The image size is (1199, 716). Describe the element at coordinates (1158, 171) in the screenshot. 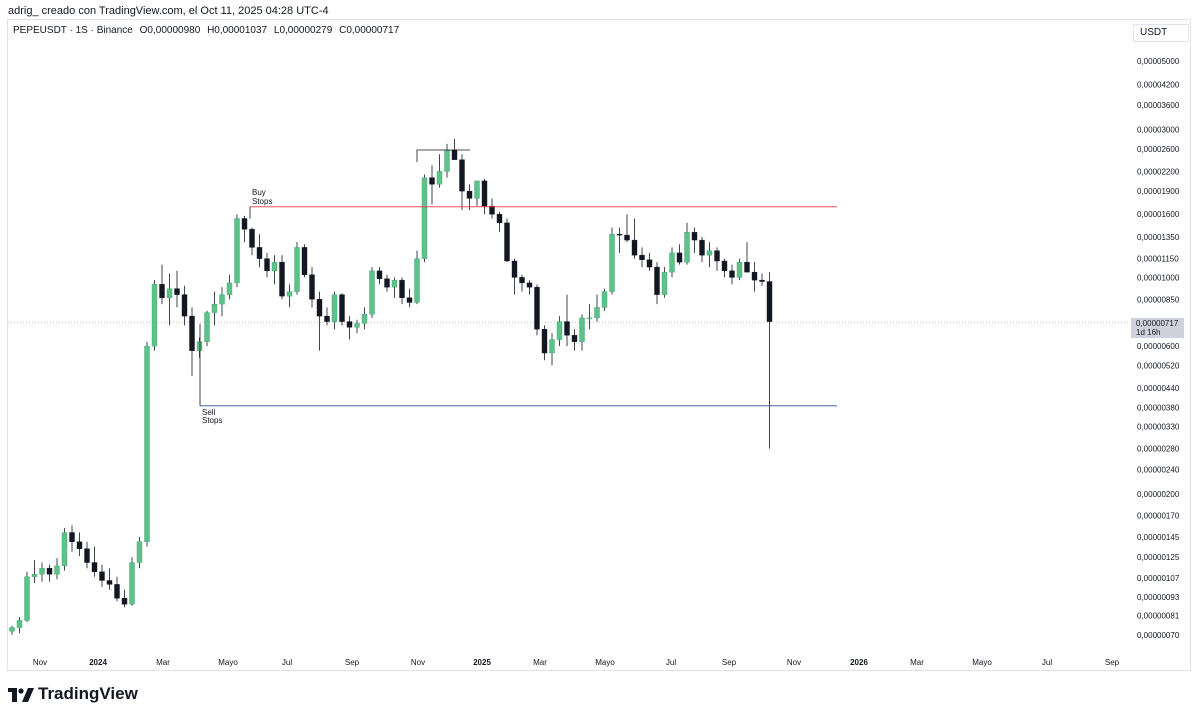

I see `price-axis-label: 0,00002200` at that location.